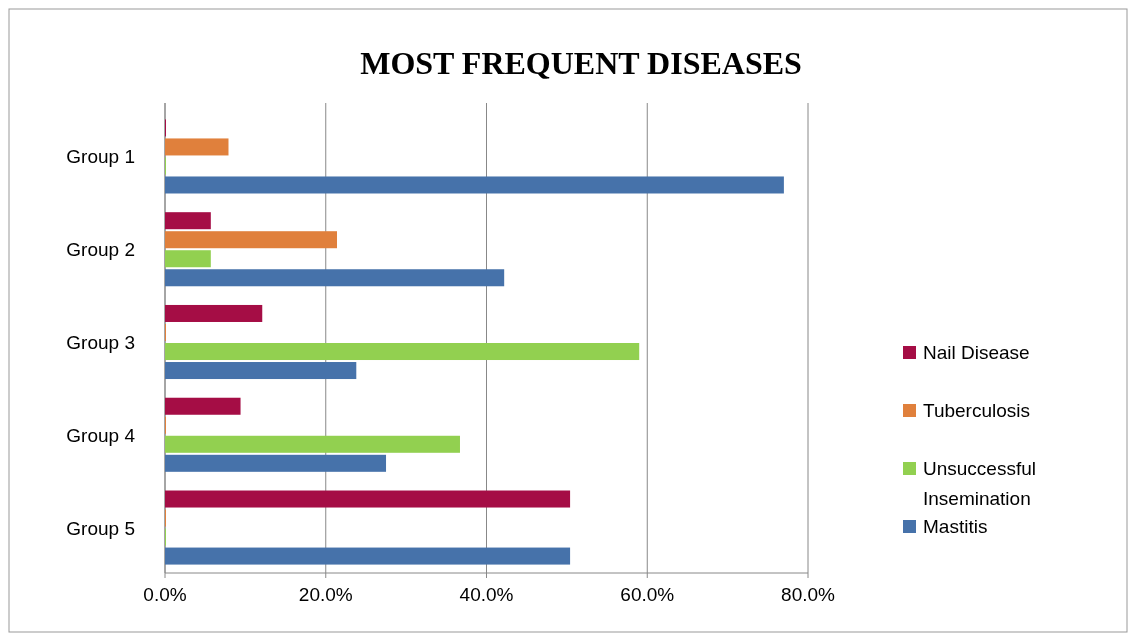  I want to click on legend-label: Nail Disease, so click(976, 352).